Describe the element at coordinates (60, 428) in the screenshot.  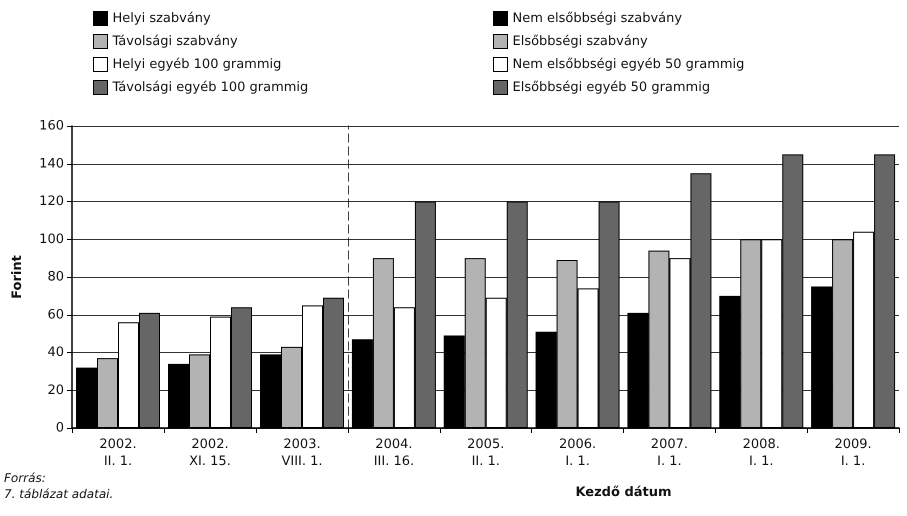
I see `y-tick-label: 0` at that location.